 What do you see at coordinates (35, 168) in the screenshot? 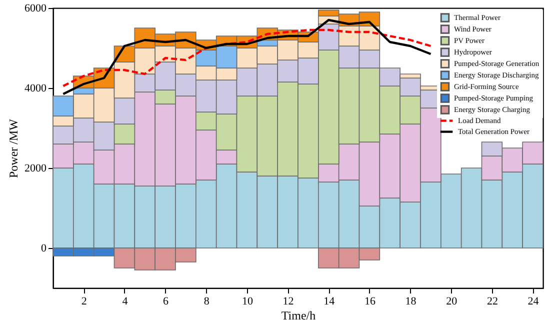
I see `y-tick-label: 2000` at bounding box center [35, 168].